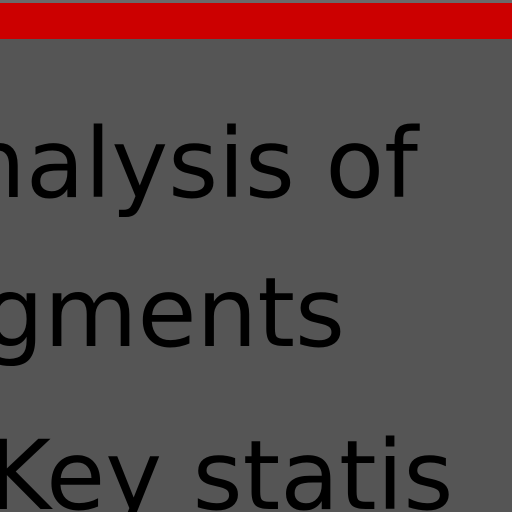  I want to click on top-border, so click(256, 1).